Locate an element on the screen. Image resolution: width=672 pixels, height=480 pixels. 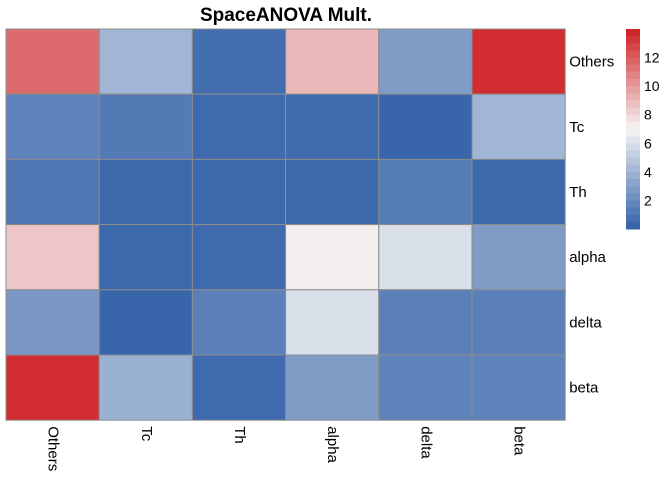
column-label: delta is located at coordinates (425, 442).